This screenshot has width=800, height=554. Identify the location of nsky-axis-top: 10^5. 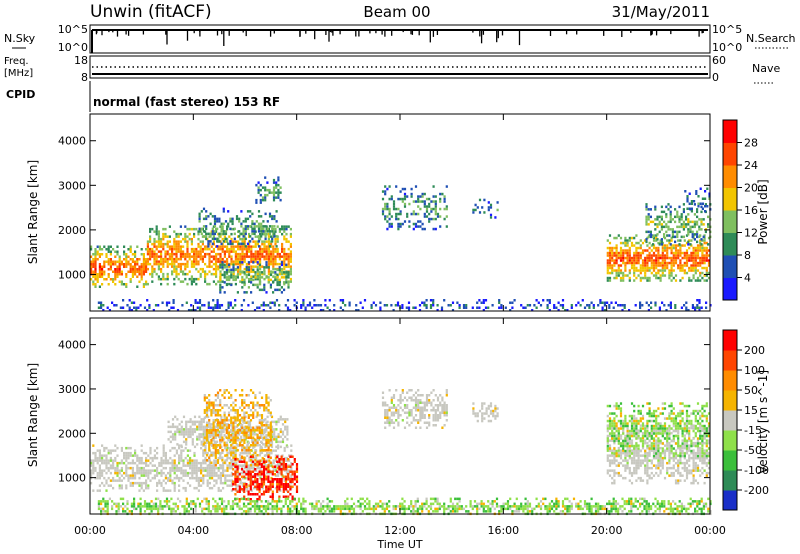
(73, 29).